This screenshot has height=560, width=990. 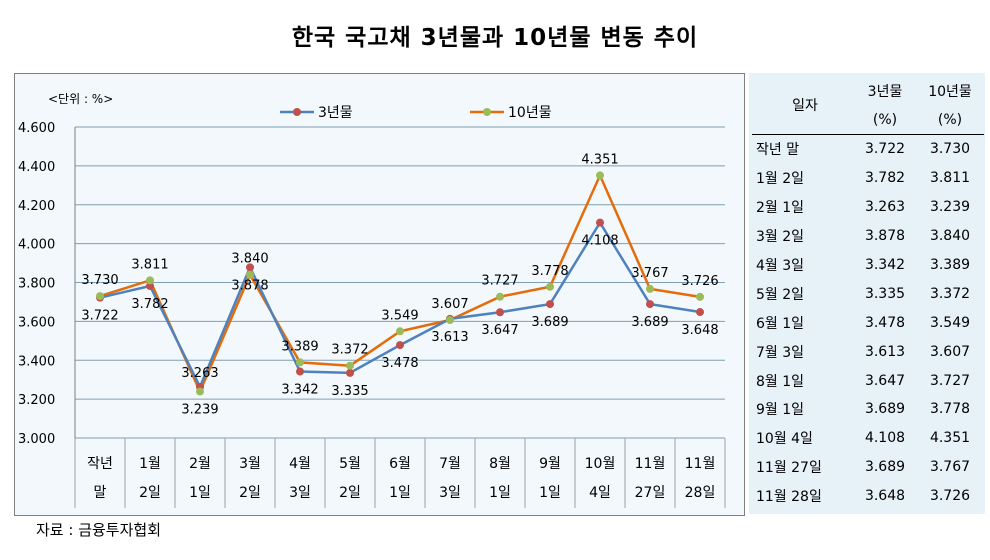 I want to click on table-cell: 8월 1일, so click(x=780, y=381).